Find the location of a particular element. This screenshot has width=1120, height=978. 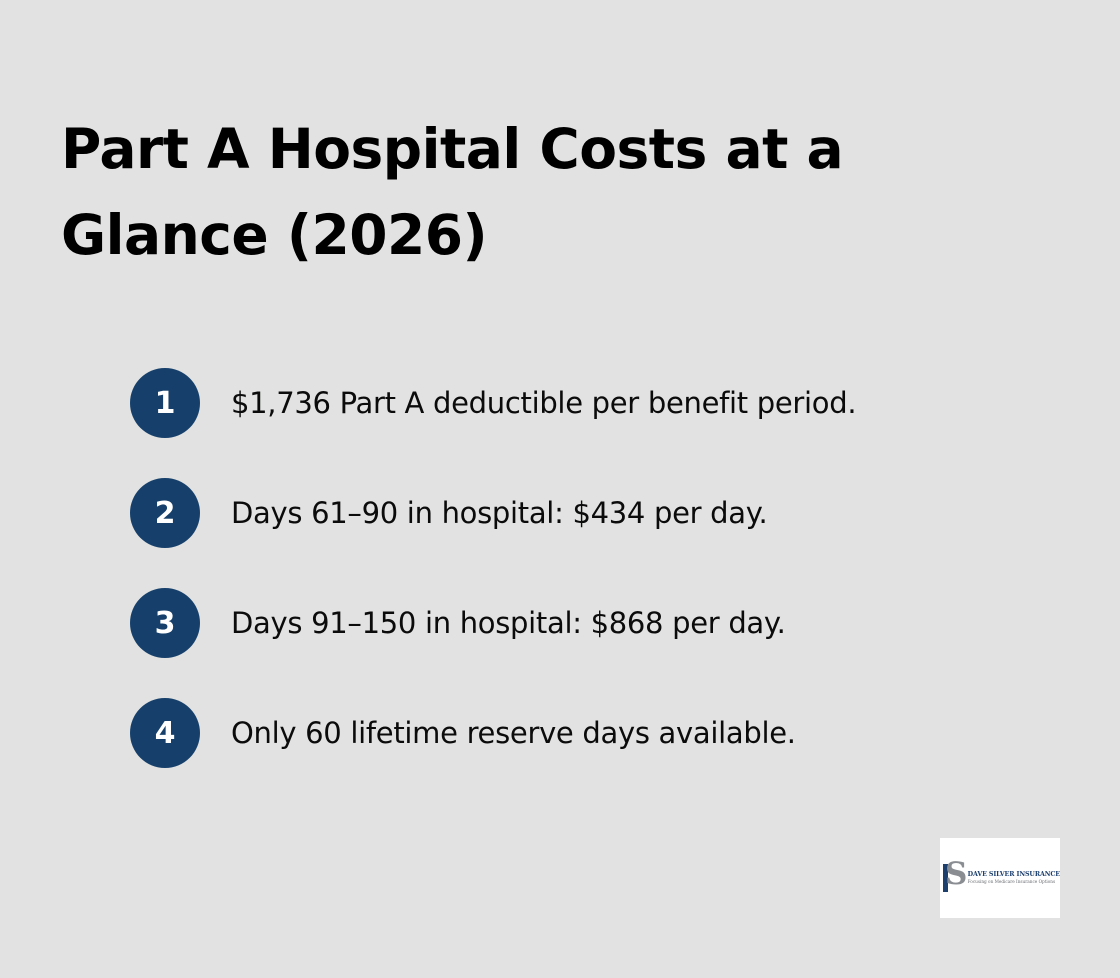

number-badge: 1 is located at coordinates (165, 403).